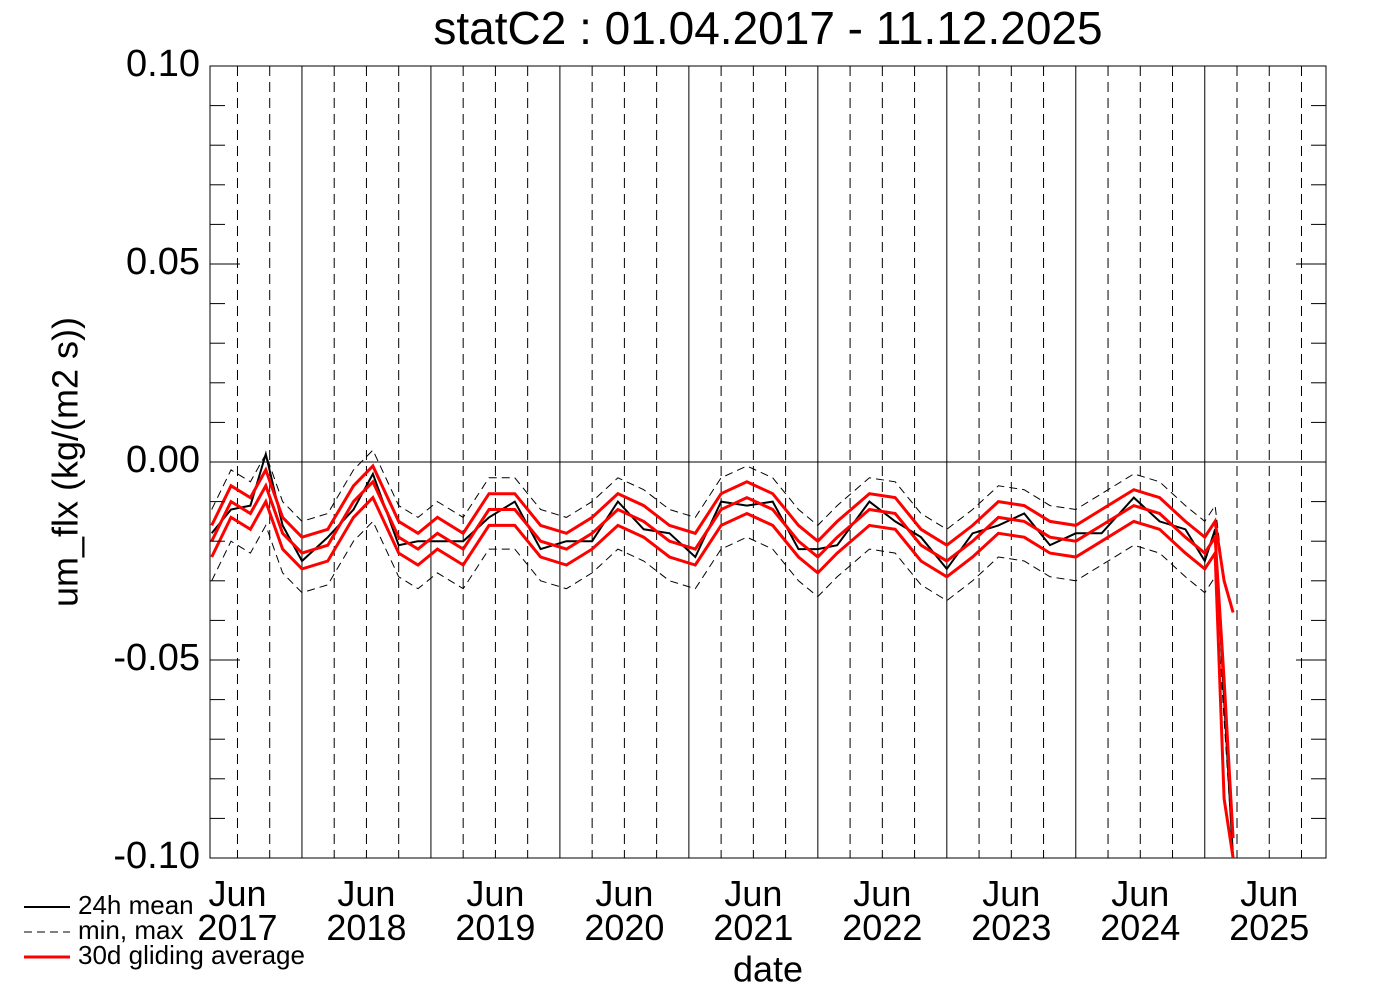 Image resolution: width=1388 pixels, height=992 pixels. Describe the element at coordinates (366, 910) in the screenshot. I see `x-tick-label: Jun 2018` at that location.